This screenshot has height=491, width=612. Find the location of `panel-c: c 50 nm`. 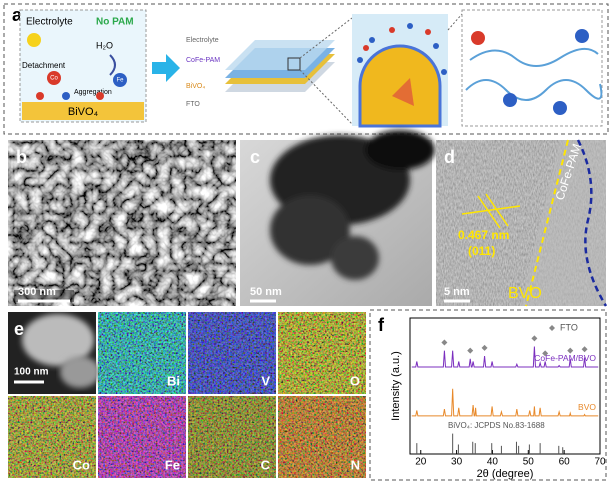

panel-c: c 50 nm is located at coordinates (337, 218).